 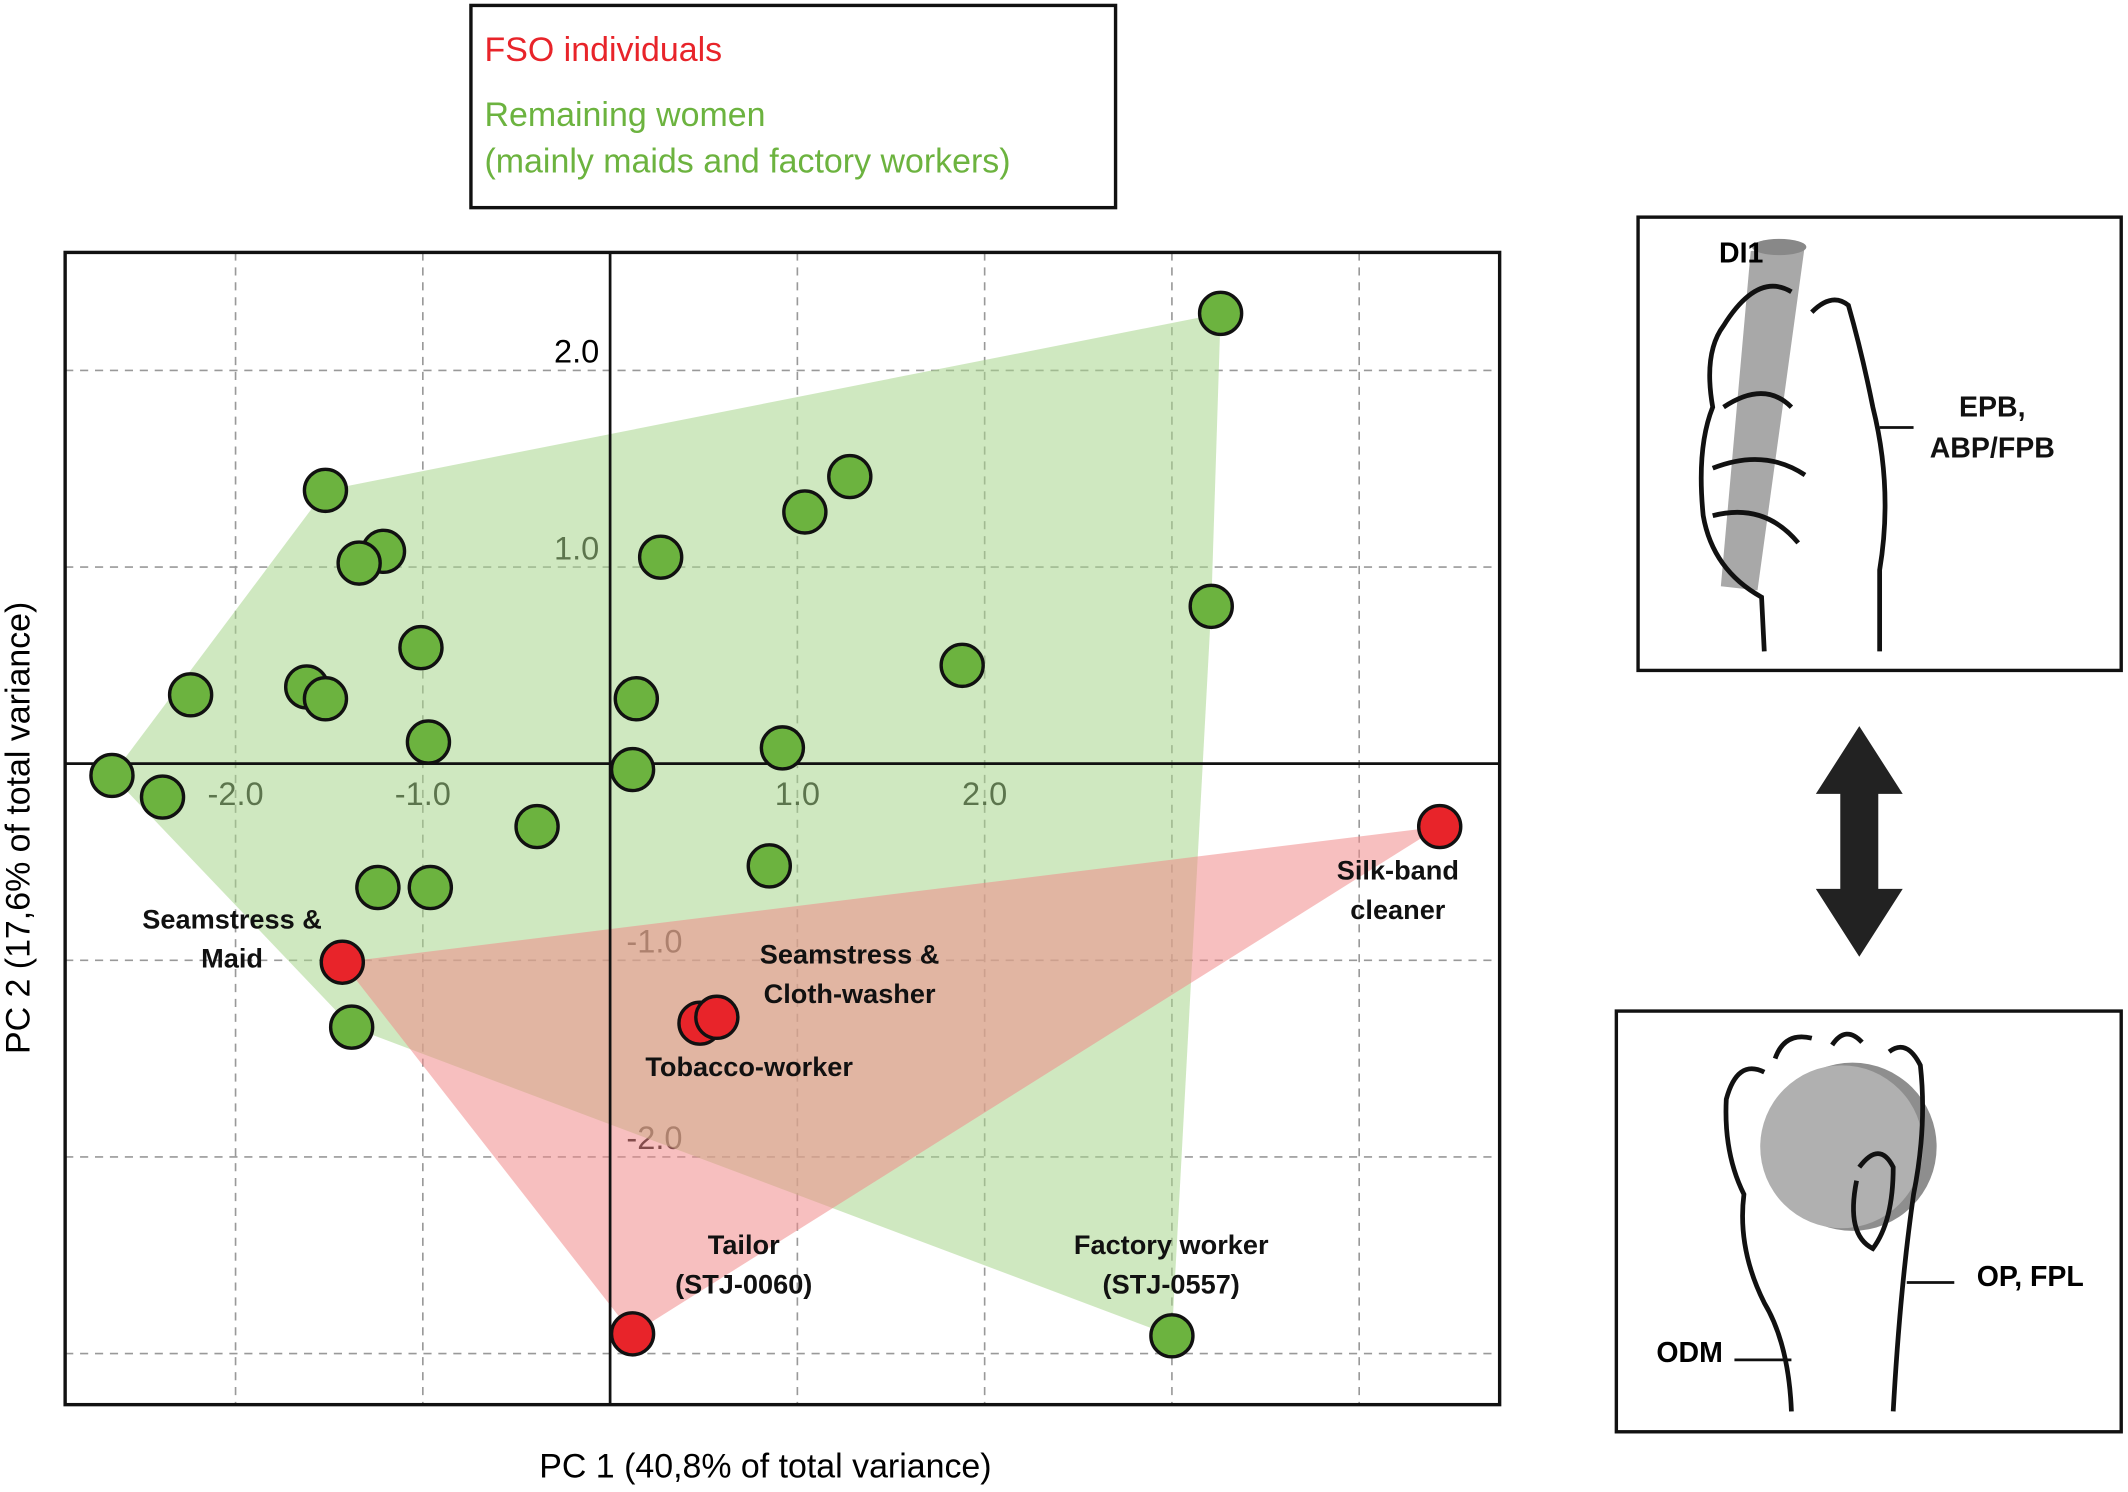 I want to click on fingers, so click(x=1759, y=468).